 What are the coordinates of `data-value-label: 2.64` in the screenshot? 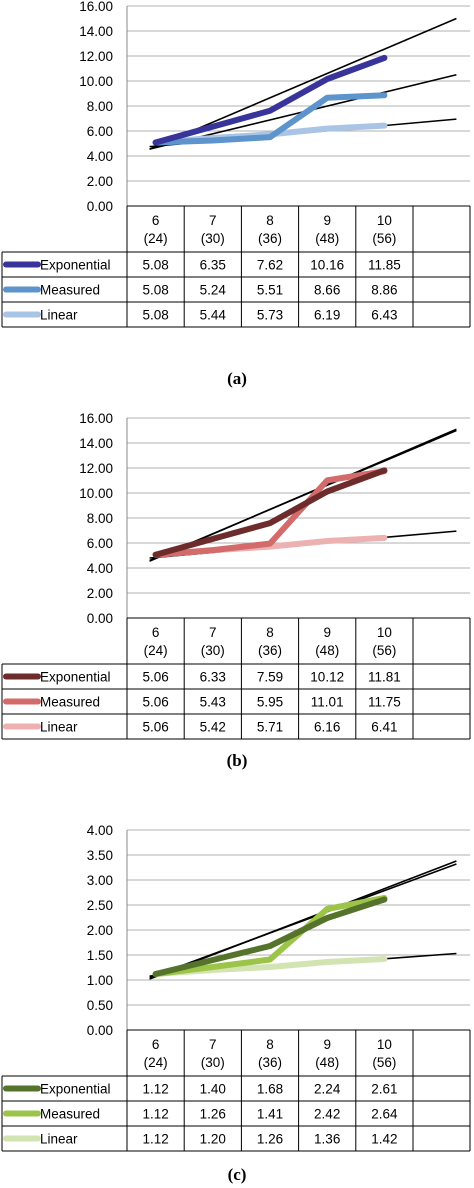 It's located at (384, 1114).